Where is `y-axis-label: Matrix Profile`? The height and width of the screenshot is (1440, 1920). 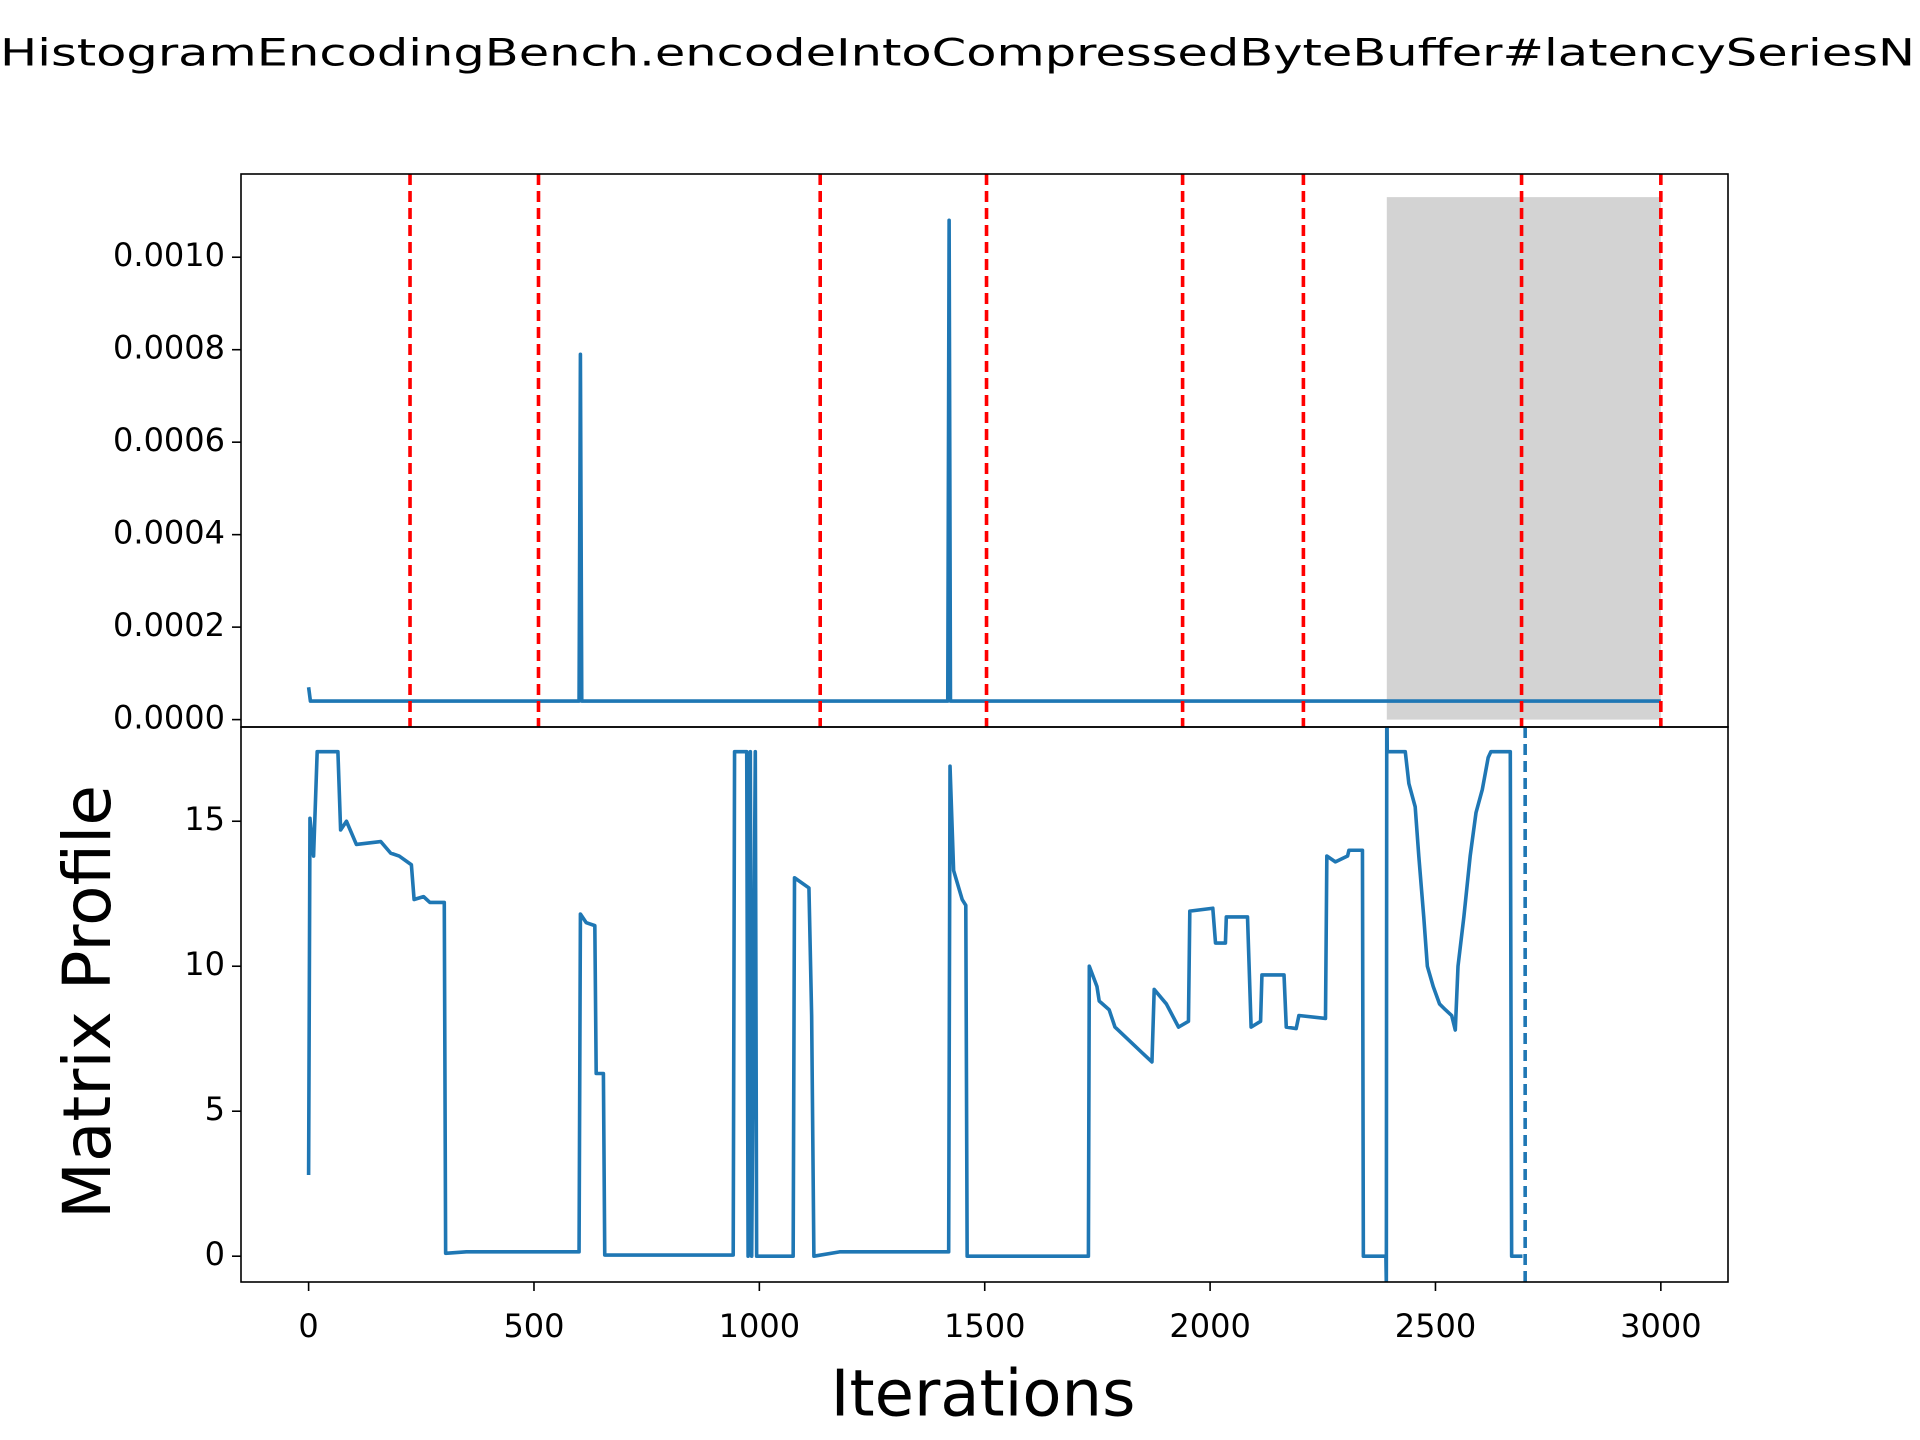 y-axis-label: Matrix Profile is located at coordinates (87, 1002).